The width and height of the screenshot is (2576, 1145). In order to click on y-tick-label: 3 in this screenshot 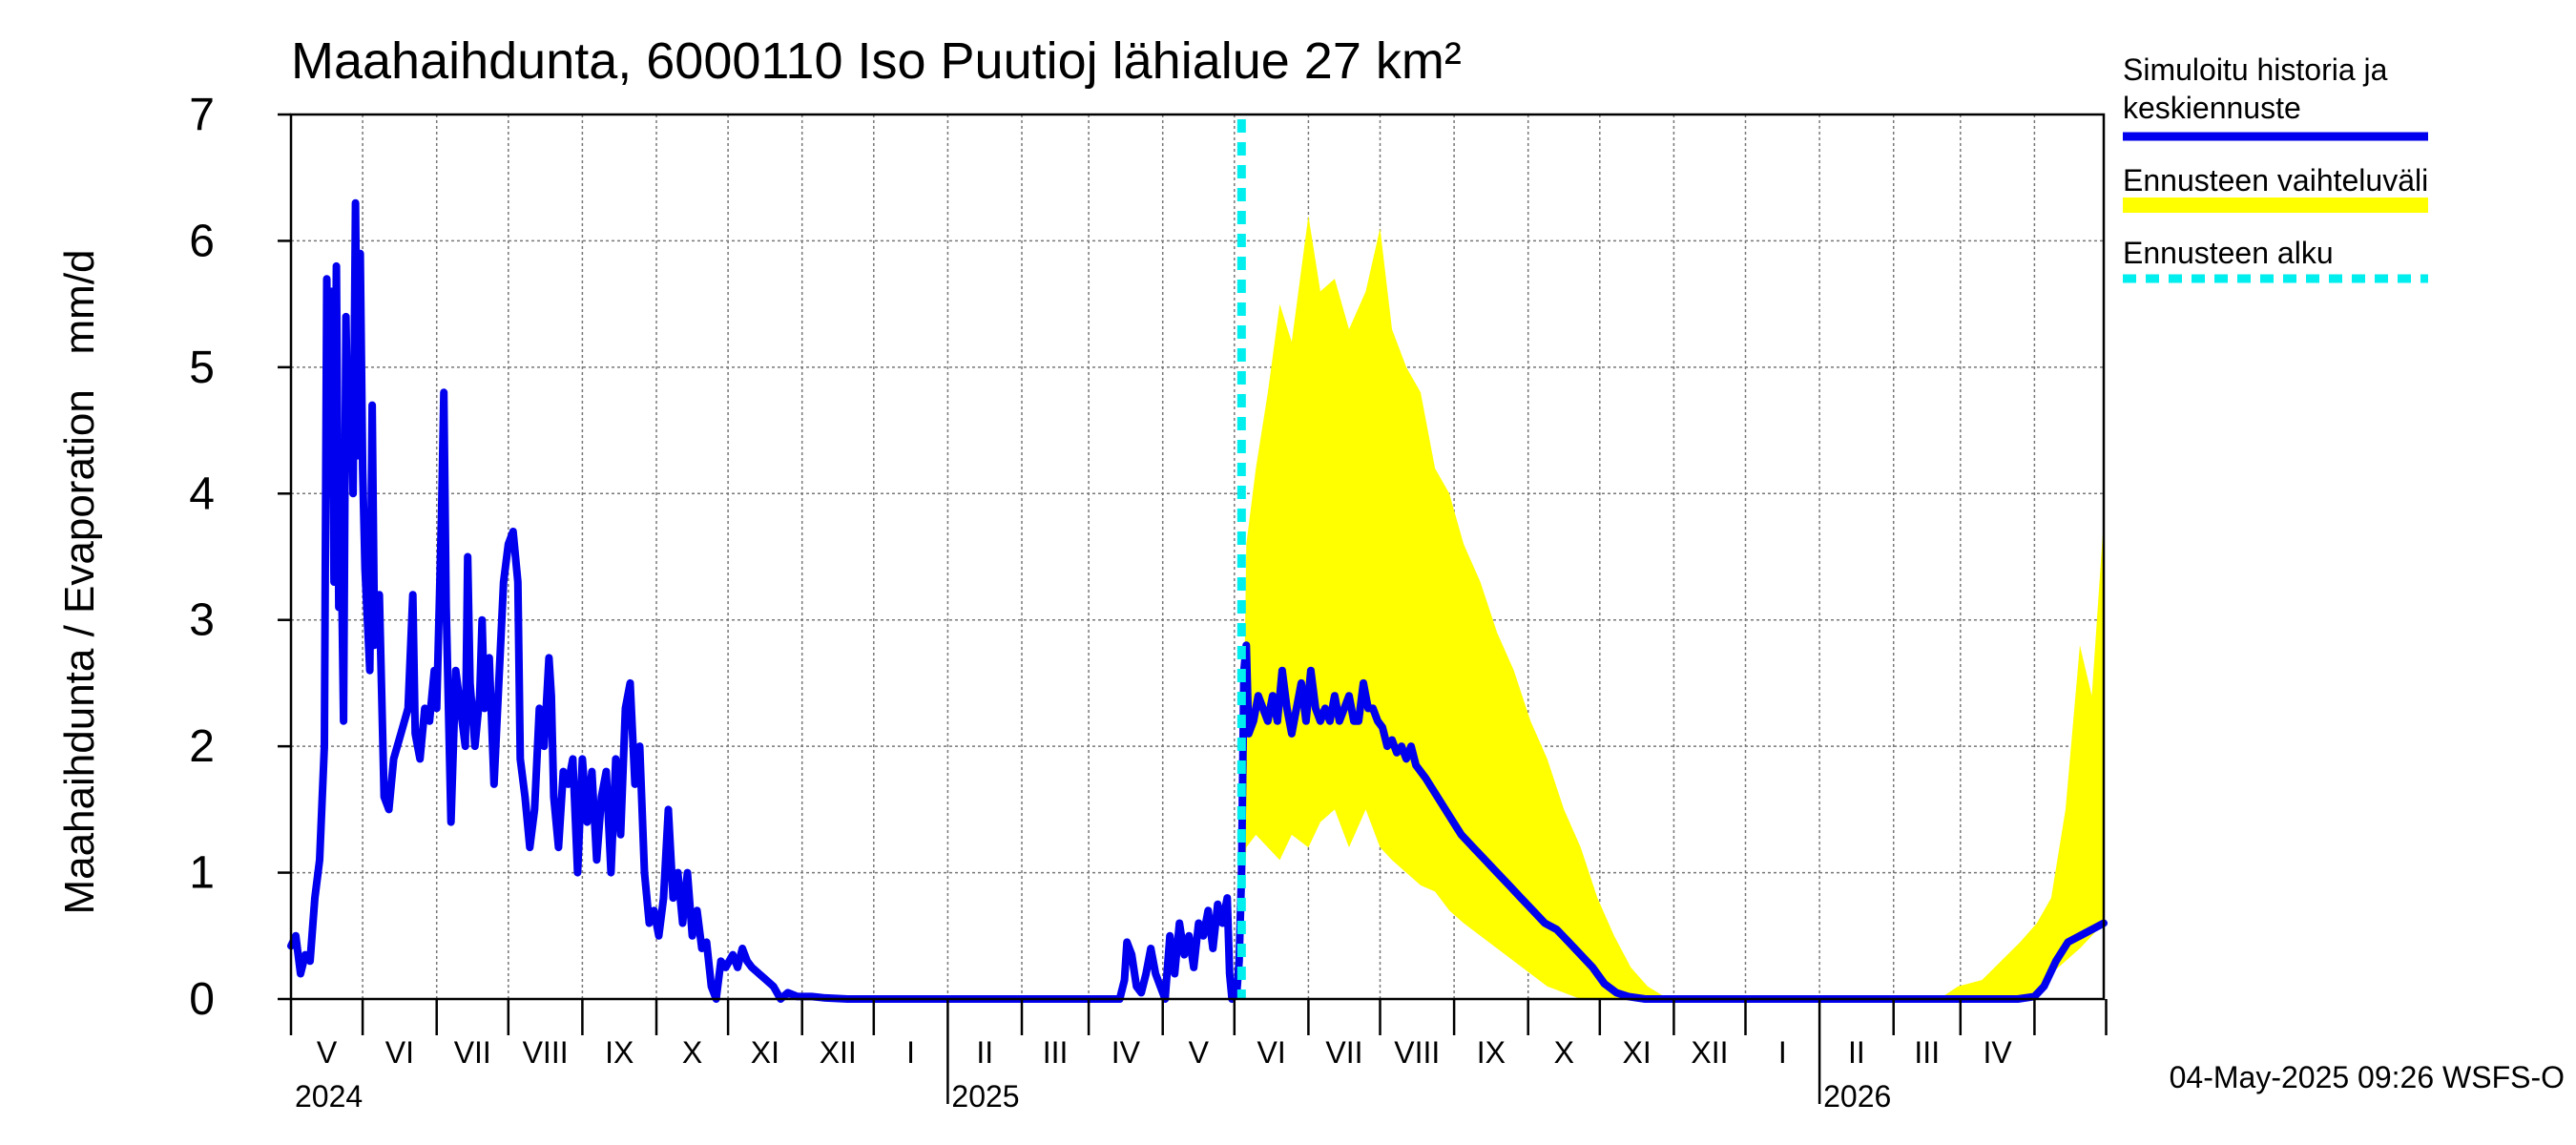, I will do `click(202, 620)`.